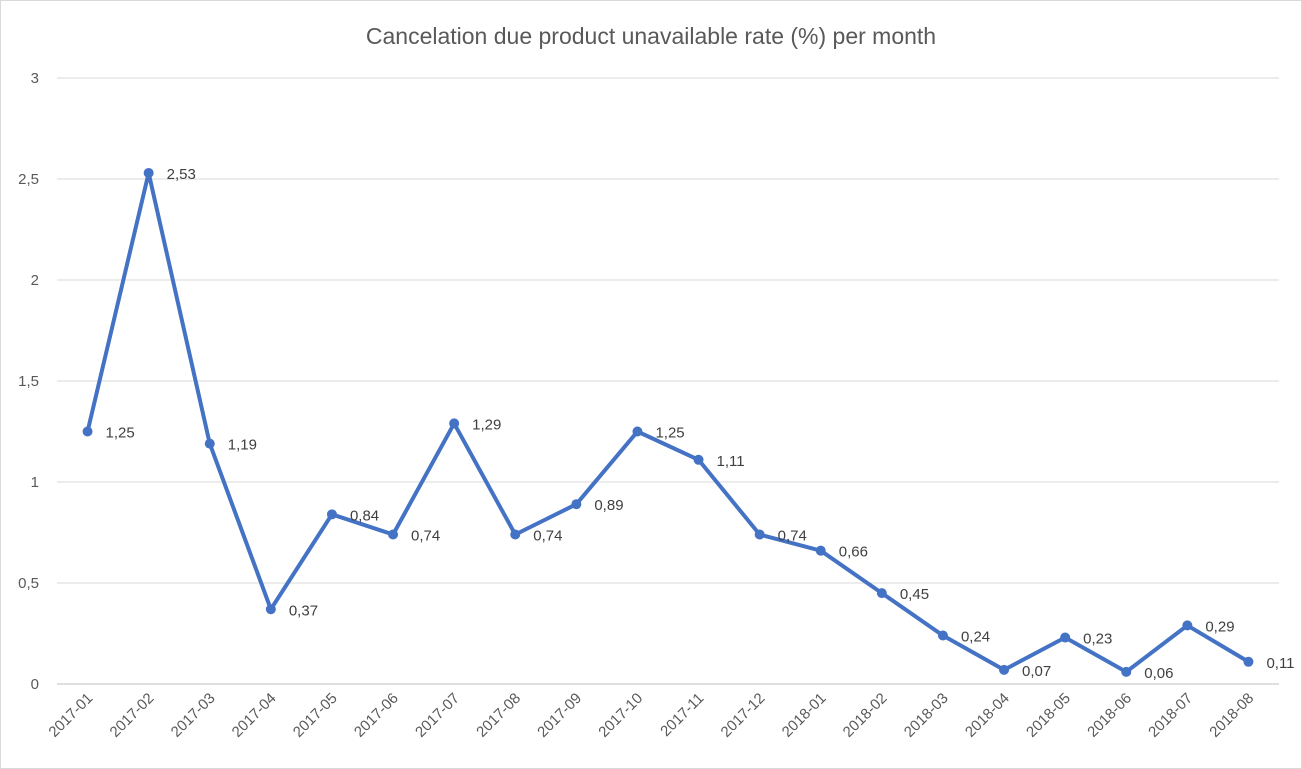 The width and height of the screenshot is (1302, 769). Describe the element at coordinates (1048, 715) in the screenshot. I see `x-tick-label: 2018-05` at that location.